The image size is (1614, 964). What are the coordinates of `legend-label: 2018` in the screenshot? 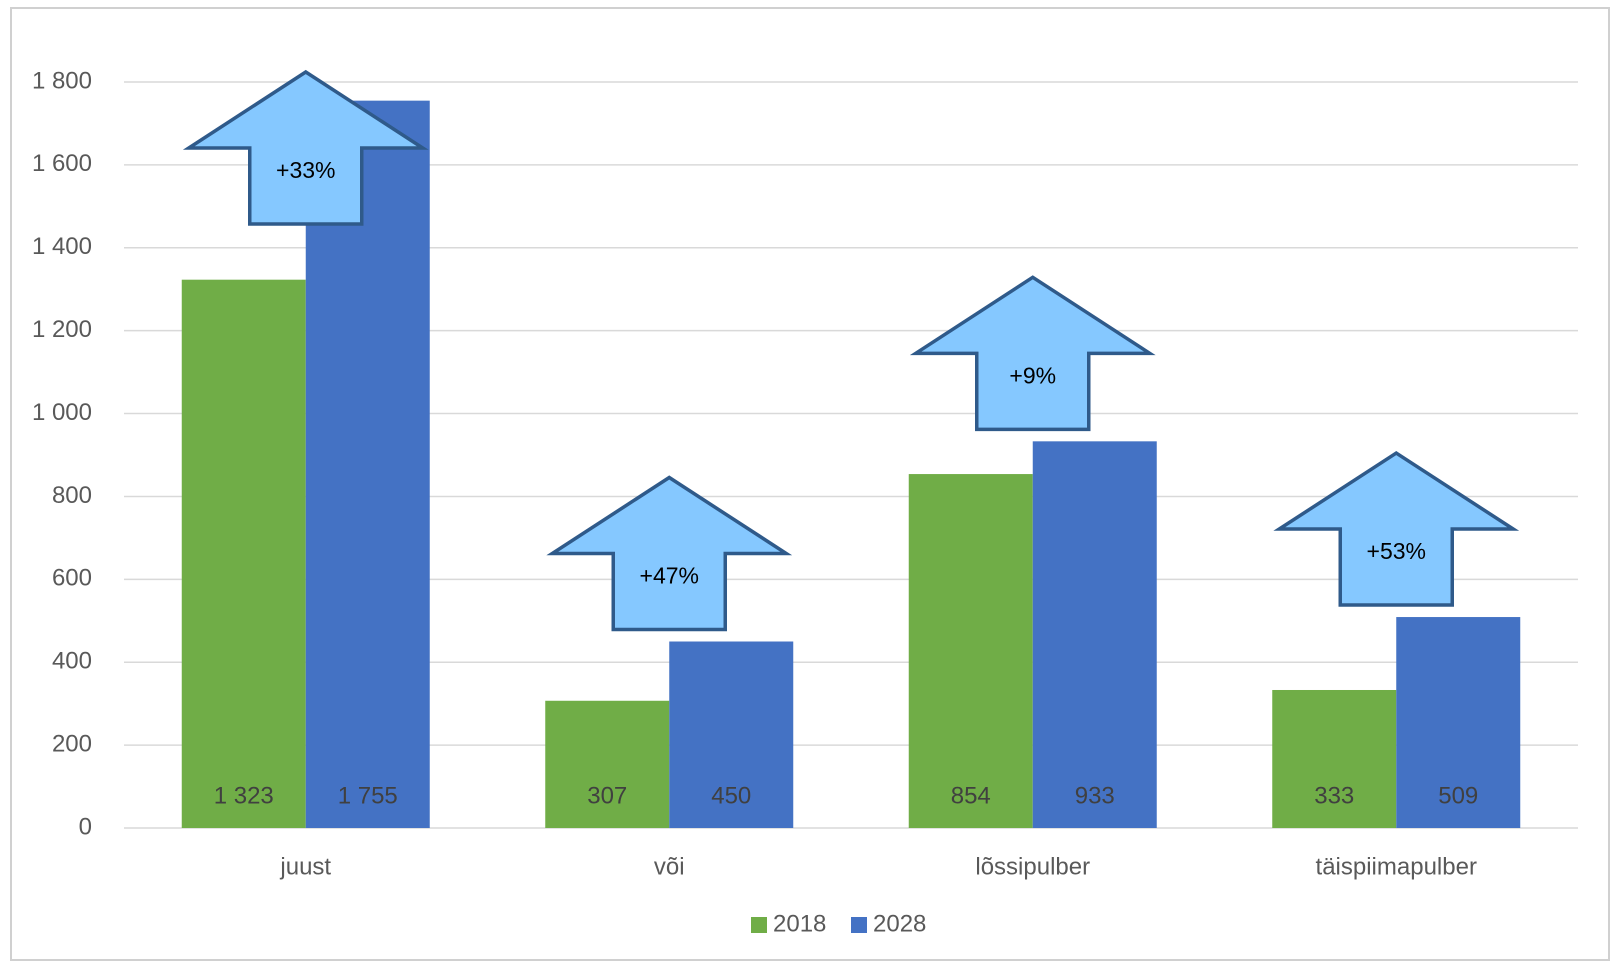 It's located at (799, 923).